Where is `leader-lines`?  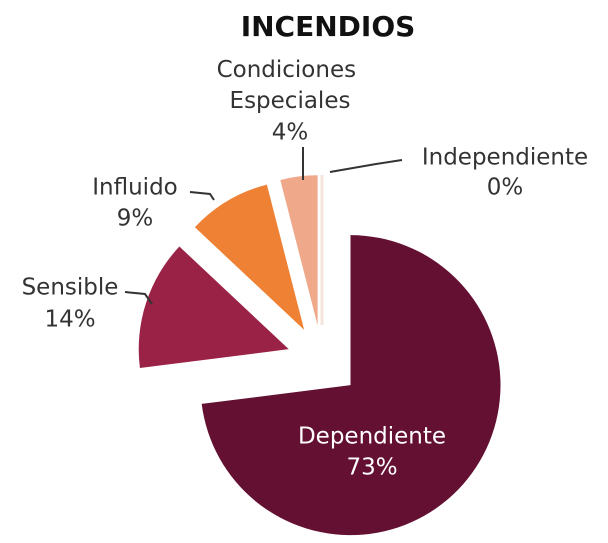
leader-lines is located at coordinates (263, 226).